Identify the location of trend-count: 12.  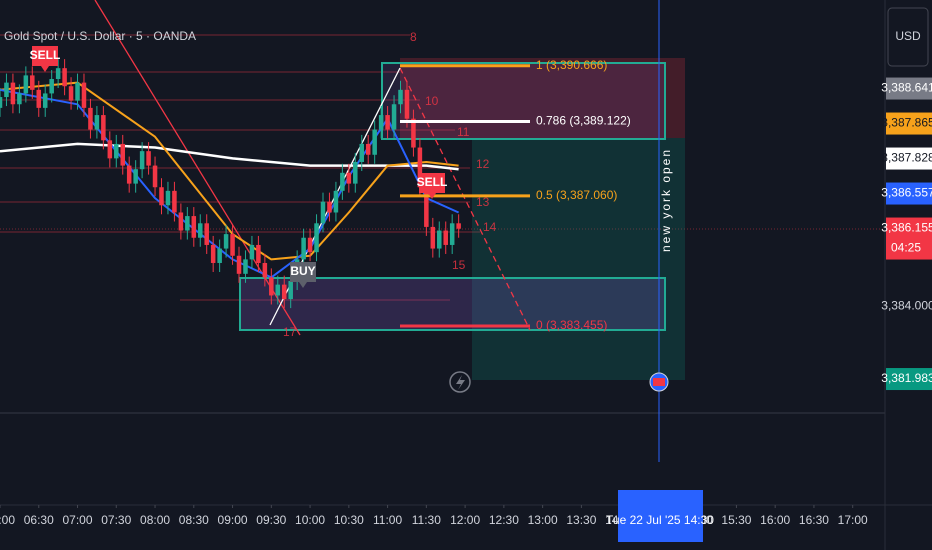
(483, 164).